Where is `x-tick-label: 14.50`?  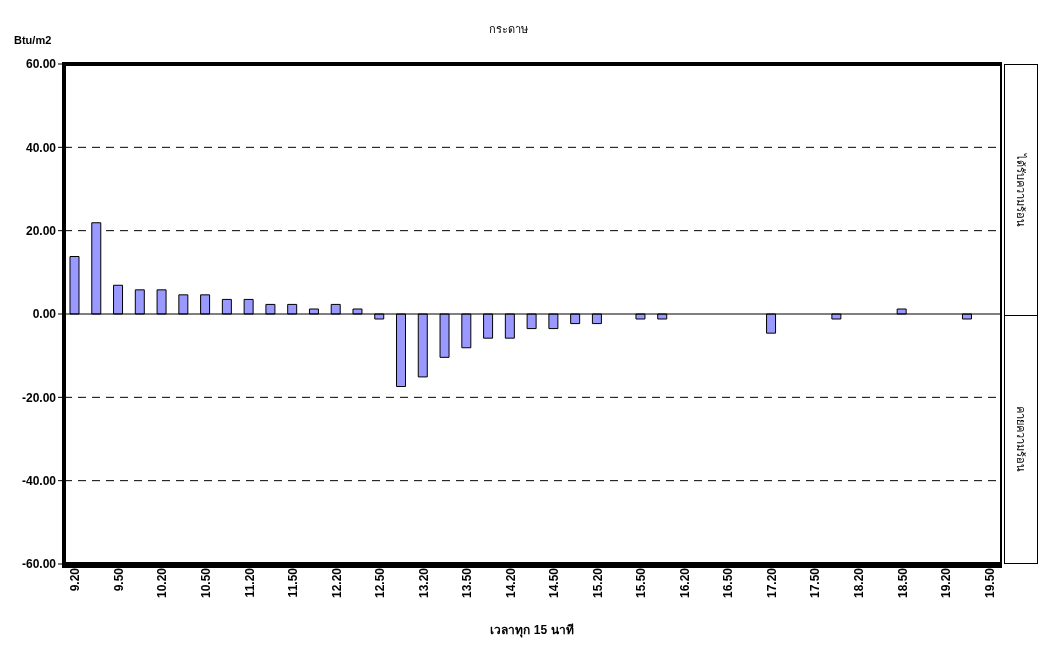 x-tick-label: 14.50 is located at coordinates (554, 583).